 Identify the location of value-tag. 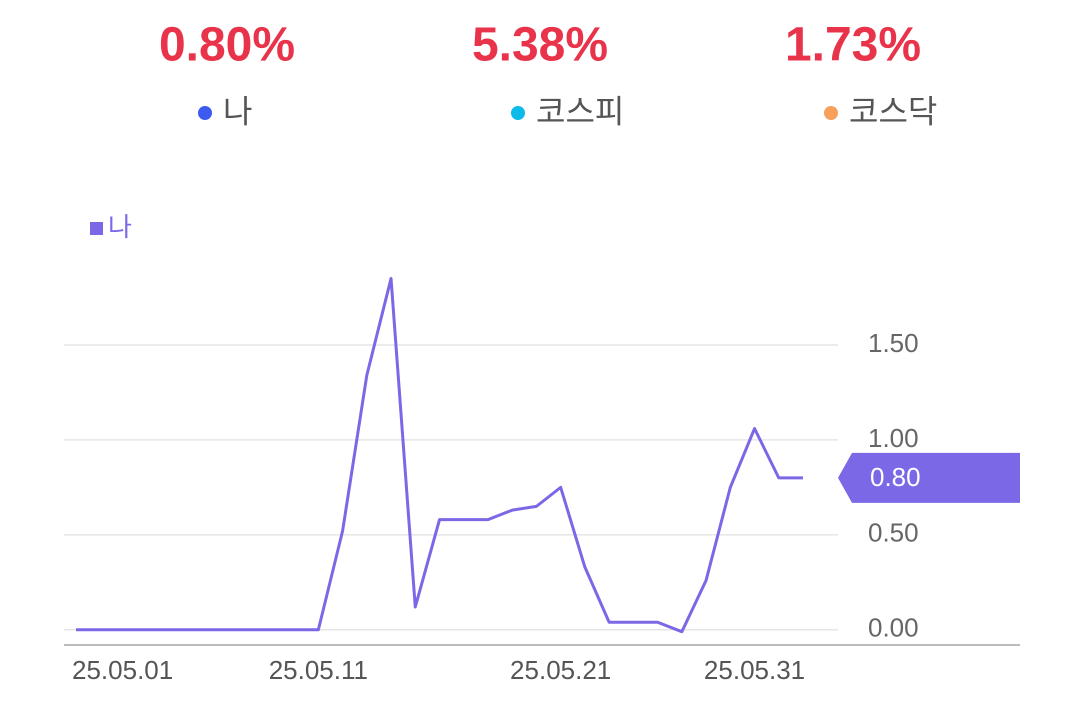
(929, 477).